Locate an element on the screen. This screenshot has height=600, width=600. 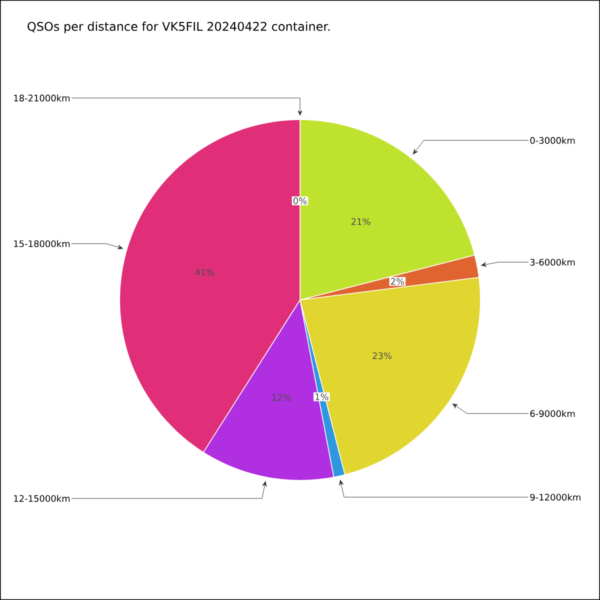
slice-label: 0-3000km is located at coordinates (552, 140).